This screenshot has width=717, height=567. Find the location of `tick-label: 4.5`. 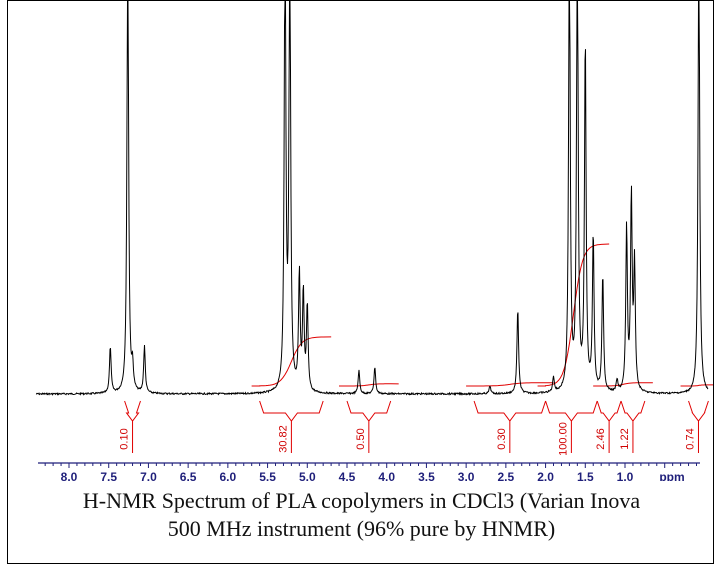

tick-label: 4.5 is located at coordinates (347, 475).